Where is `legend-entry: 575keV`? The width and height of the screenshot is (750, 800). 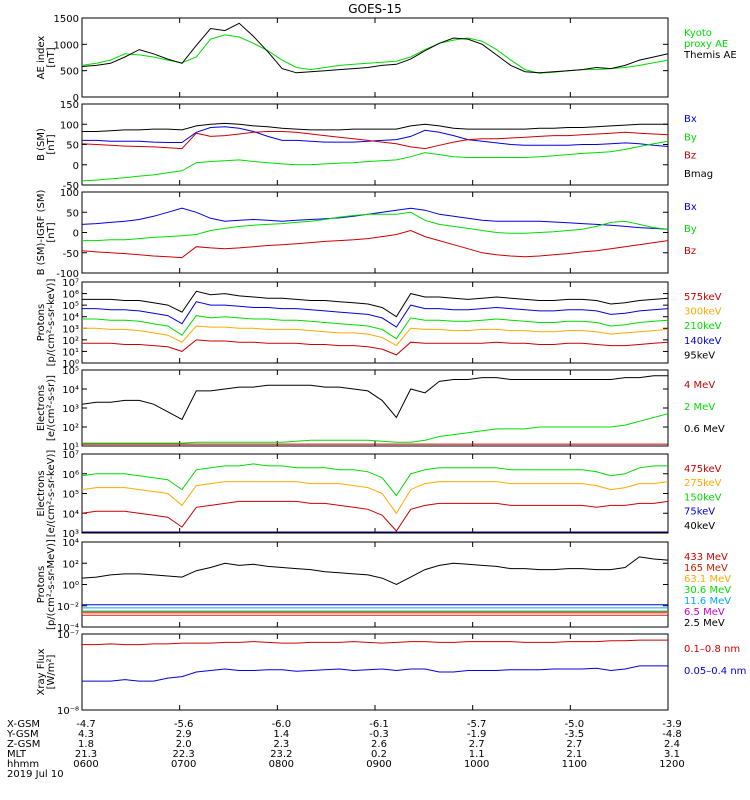 legend-entry: 575keV is located at coordinates (703, 297).